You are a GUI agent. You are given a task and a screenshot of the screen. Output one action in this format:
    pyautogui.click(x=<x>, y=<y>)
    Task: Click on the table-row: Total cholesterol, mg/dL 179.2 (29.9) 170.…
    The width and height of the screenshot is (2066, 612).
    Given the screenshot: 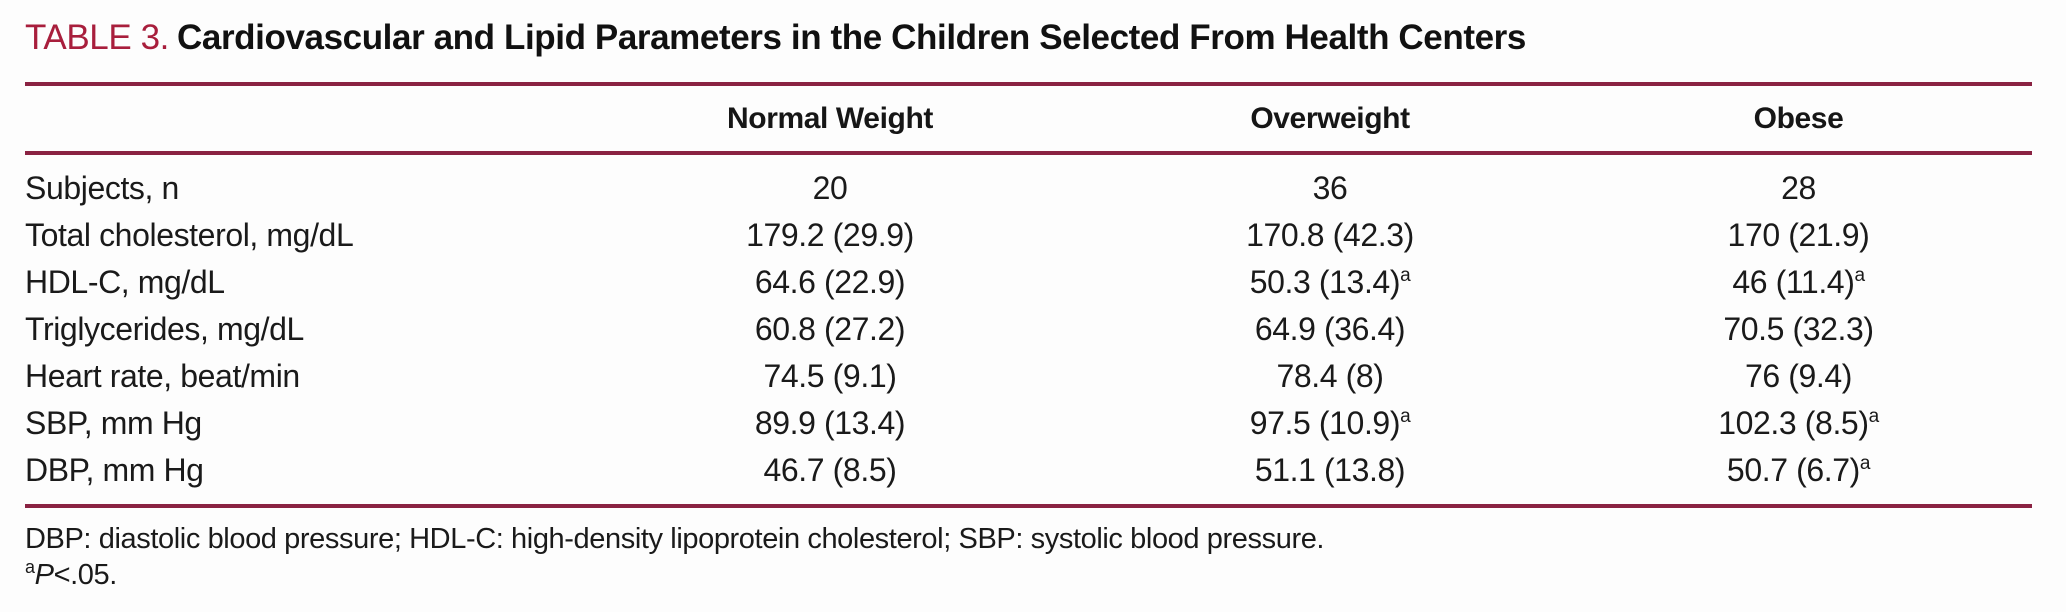 What is the action you would take?
    pyautogui.click(x=1028, y=235)
    